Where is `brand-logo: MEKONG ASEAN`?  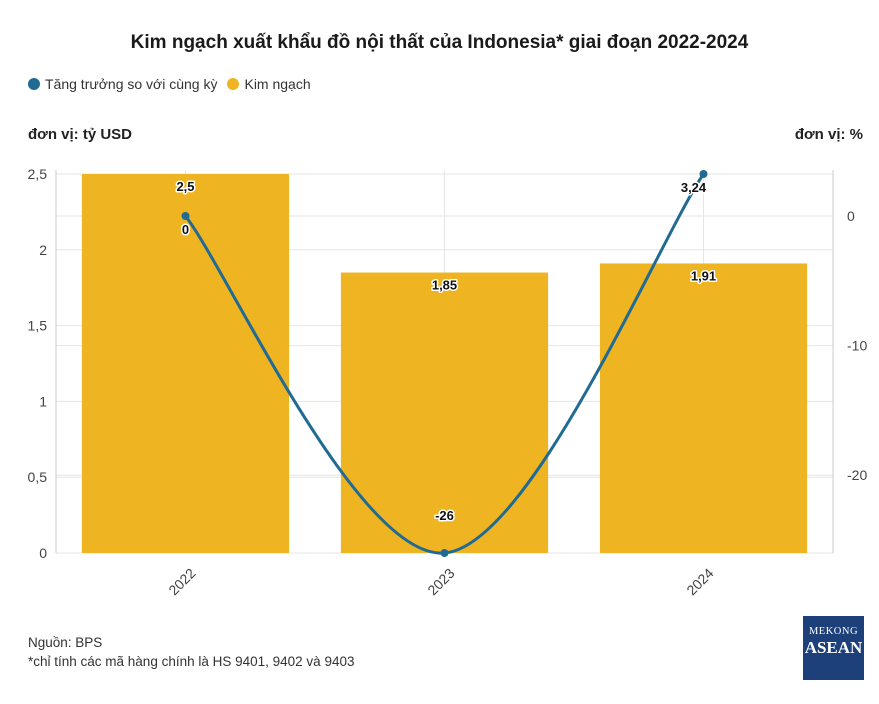 brand-logo: MEKONG ASEAN is located at coordinates (833, 648).